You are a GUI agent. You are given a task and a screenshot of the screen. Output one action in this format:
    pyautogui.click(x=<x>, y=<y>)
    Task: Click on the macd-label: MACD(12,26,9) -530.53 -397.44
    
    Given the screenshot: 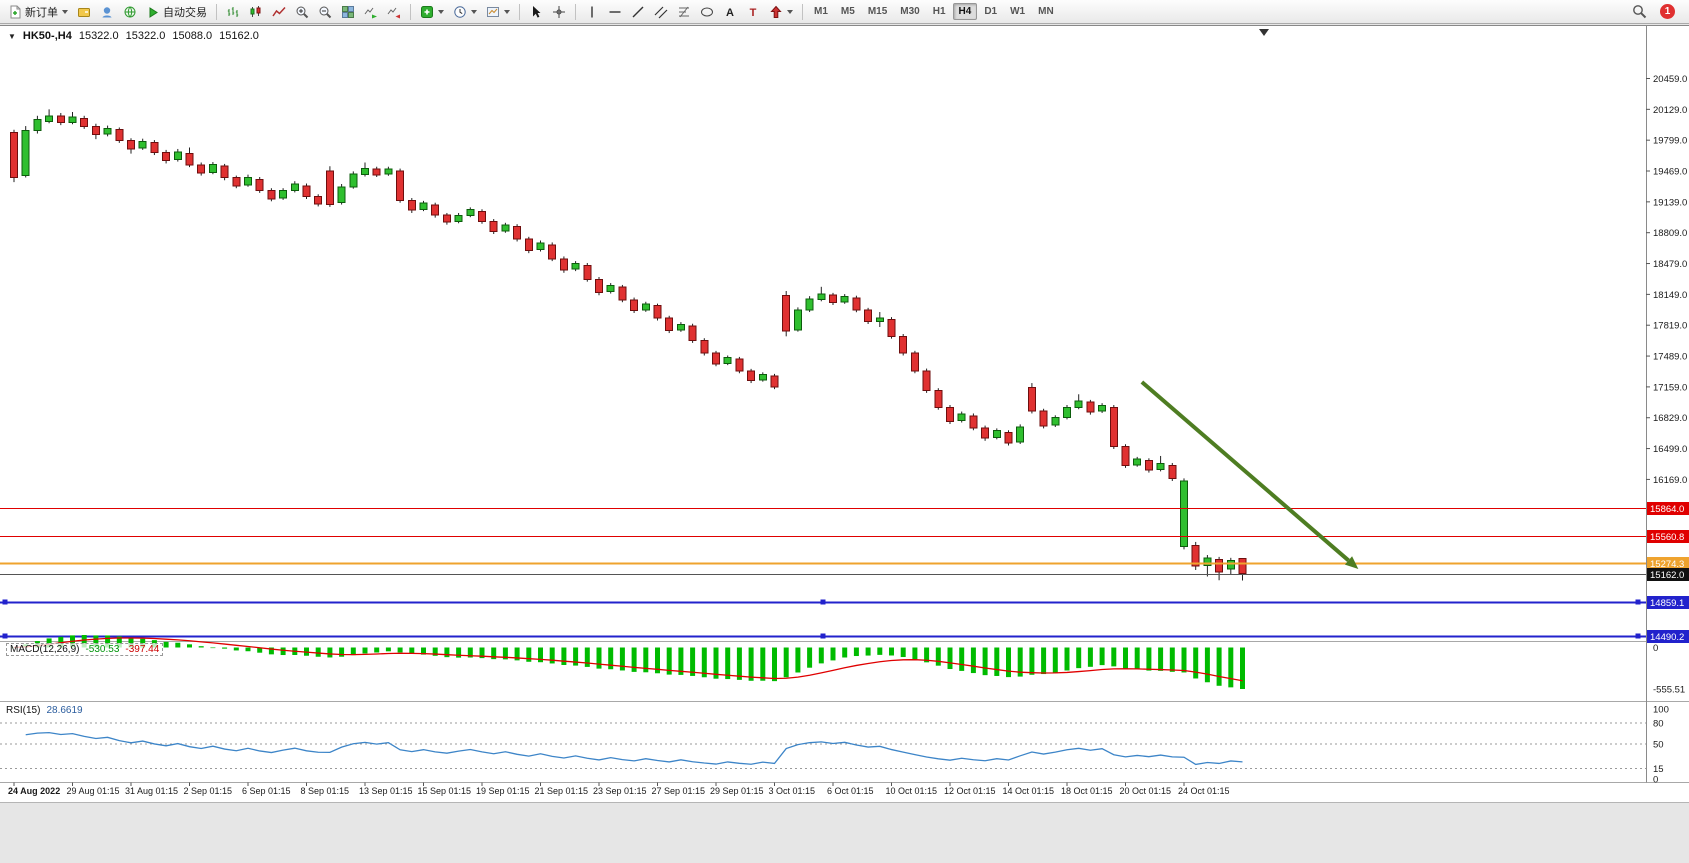 What is the action you would take?
    pyautogui.click(x=85, y=649)
    